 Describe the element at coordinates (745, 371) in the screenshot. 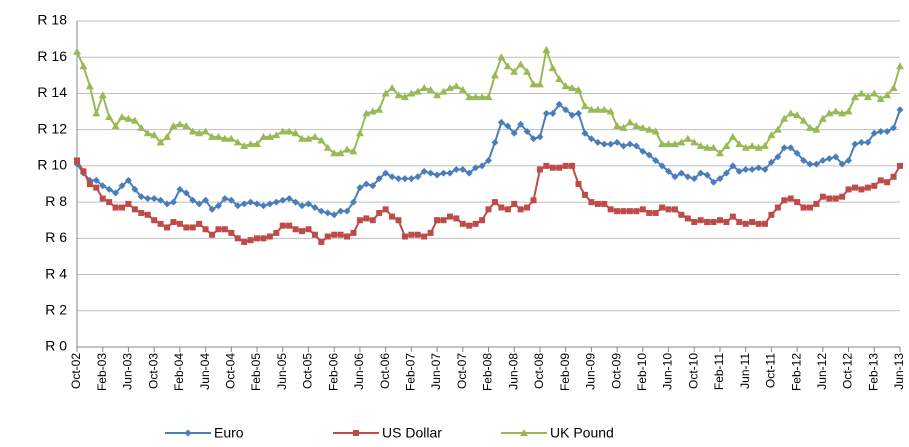

I see `x-tick-label: Jun-11` at that location.